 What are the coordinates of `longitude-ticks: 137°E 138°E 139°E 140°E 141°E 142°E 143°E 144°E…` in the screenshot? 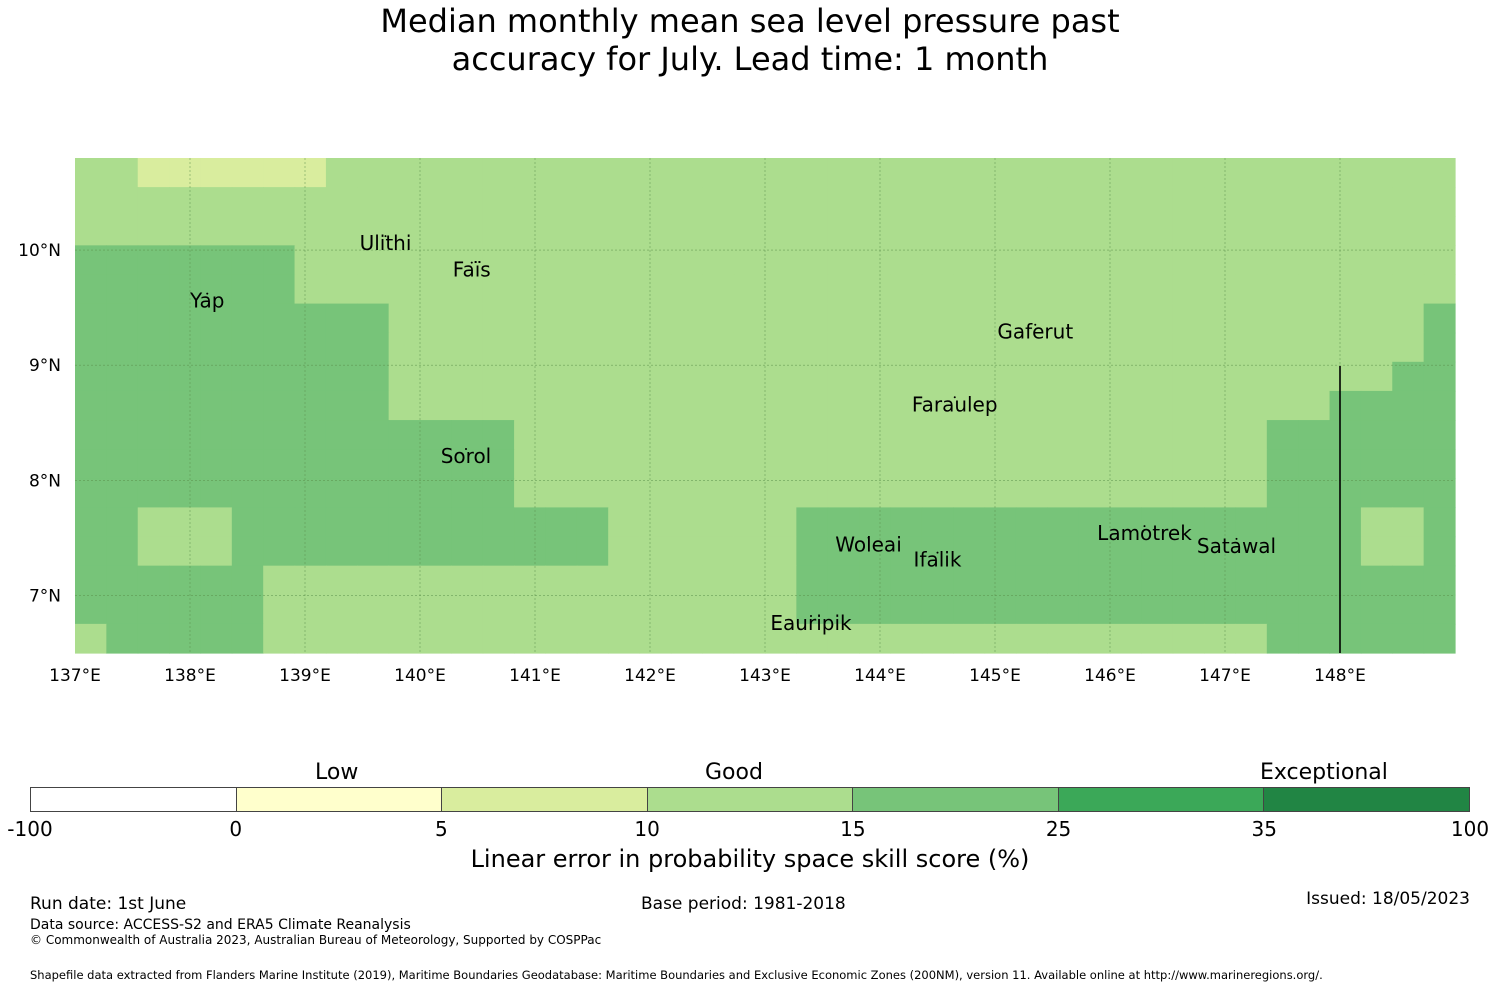 It's located at (707, 676).